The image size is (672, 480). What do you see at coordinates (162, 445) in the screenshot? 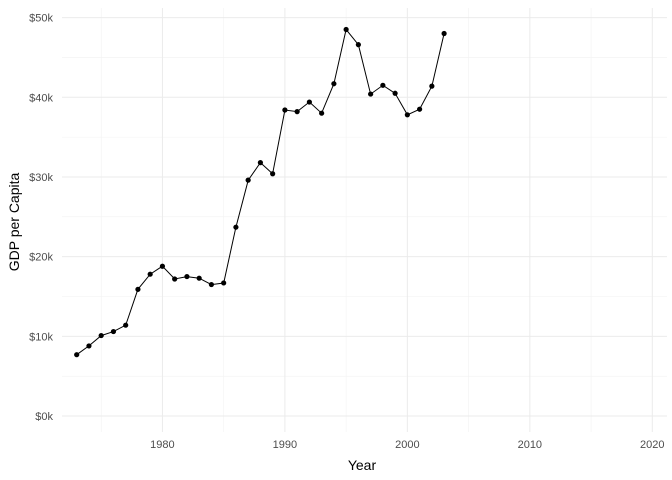
I see `x-tick-label: 1980` at bounding box center [162, 445].